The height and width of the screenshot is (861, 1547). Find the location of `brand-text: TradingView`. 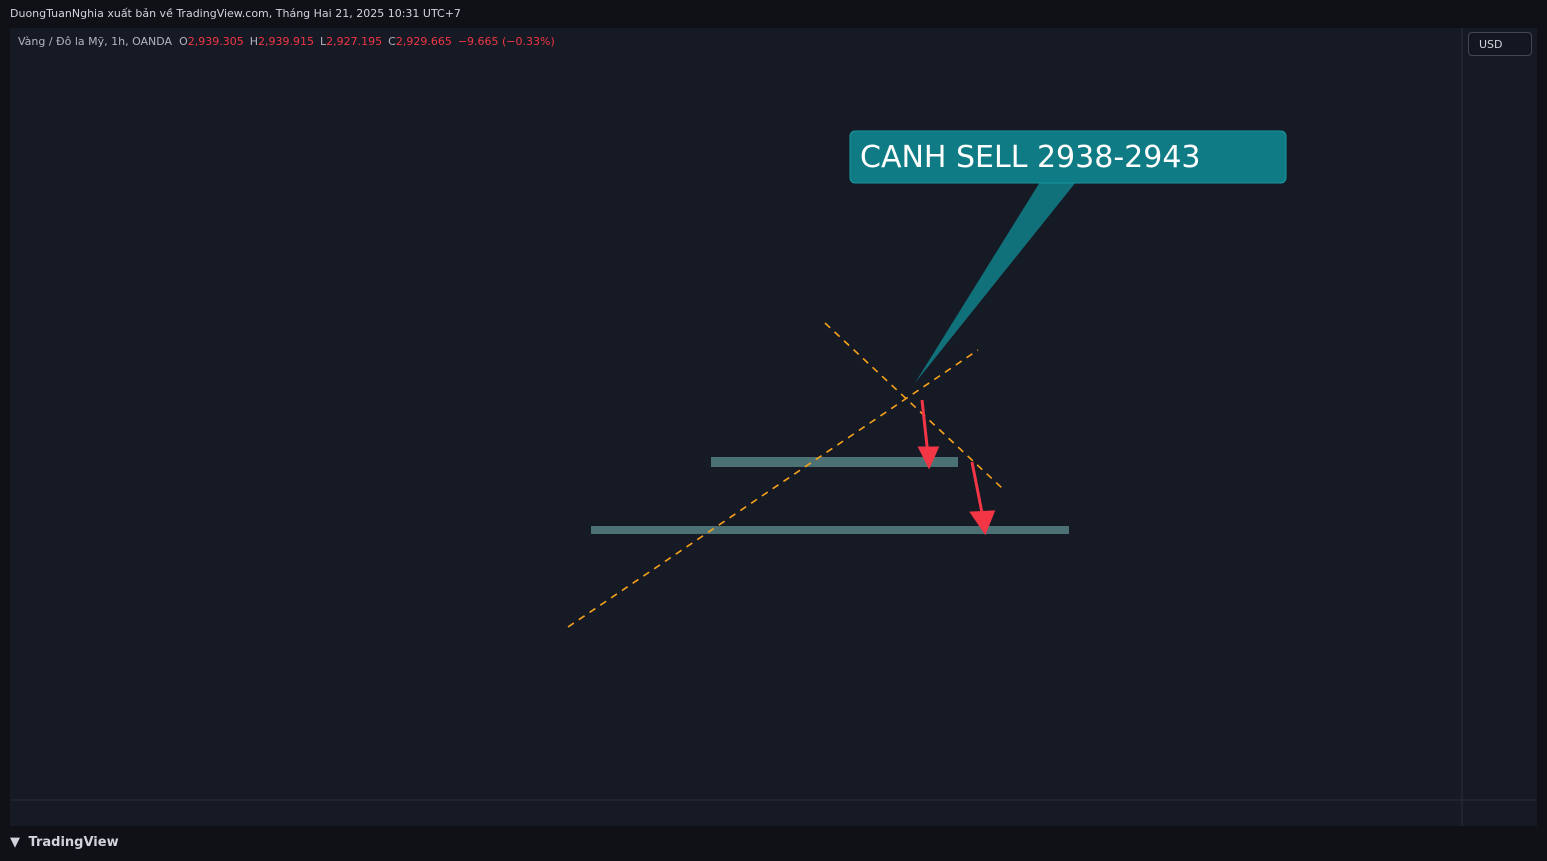

brand-text: TradingView is located at coordinates (73, 842).